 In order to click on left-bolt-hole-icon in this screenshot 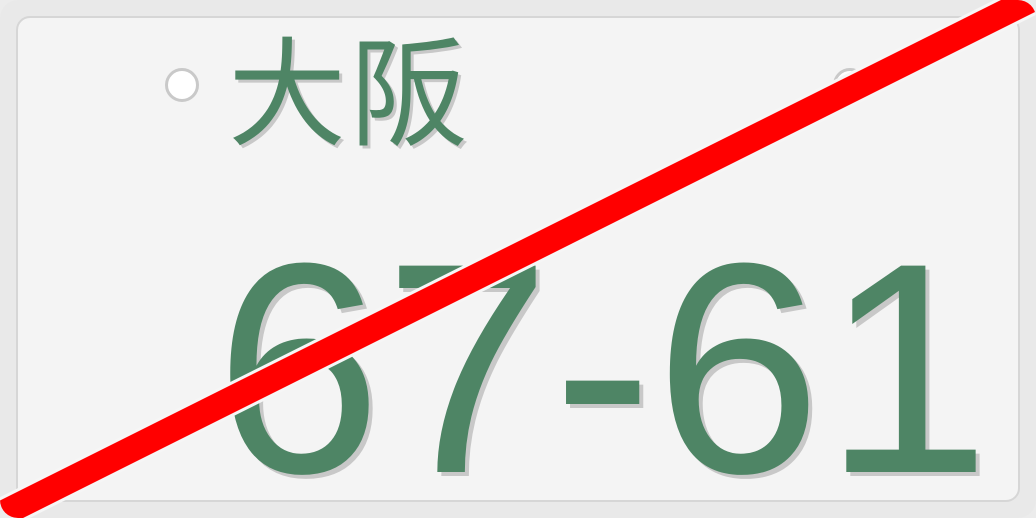, I will do `click(182, 85)`.